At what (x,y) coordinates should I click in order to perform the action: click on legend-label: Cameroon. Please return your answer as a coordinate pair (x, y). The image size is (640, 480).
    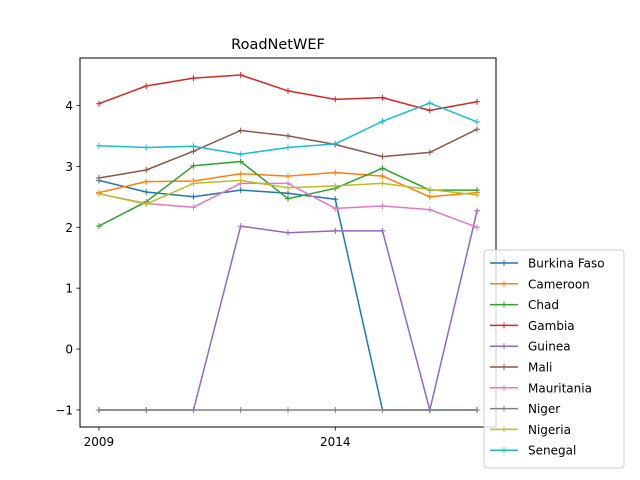
    Looking at the image, I should click on (559, 284).